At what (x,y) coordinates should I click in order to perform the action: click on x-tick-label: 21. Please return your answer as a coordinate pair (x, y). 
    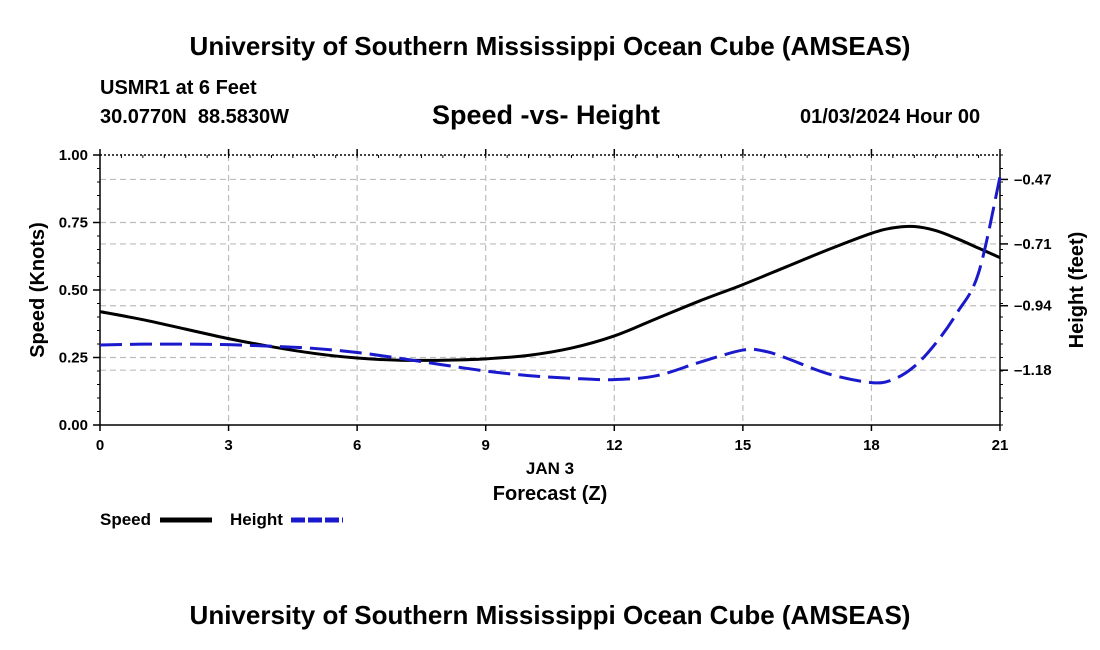
    Looking at the image, I should click on (1000, 445).